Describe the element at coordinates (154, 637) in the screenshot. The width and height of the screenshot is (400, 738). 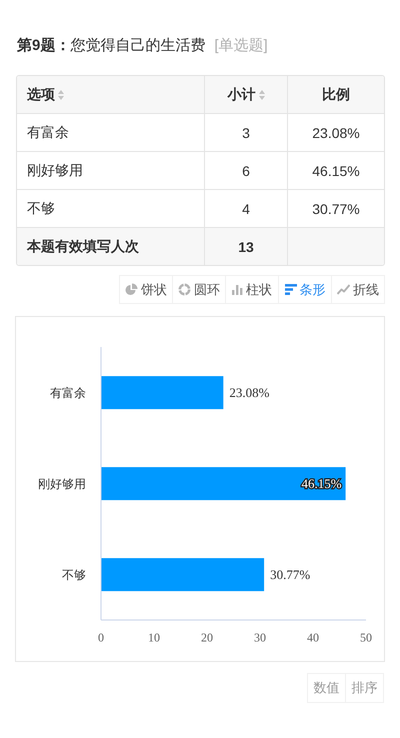
I see `x-tick-label: 10` at that location.